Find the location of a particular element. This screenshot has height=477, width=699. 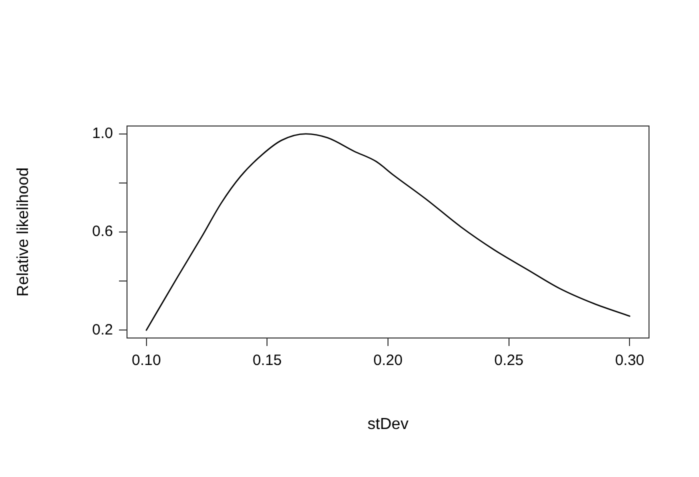

x-axis-title: stDev is located at coordinates (388, 424).